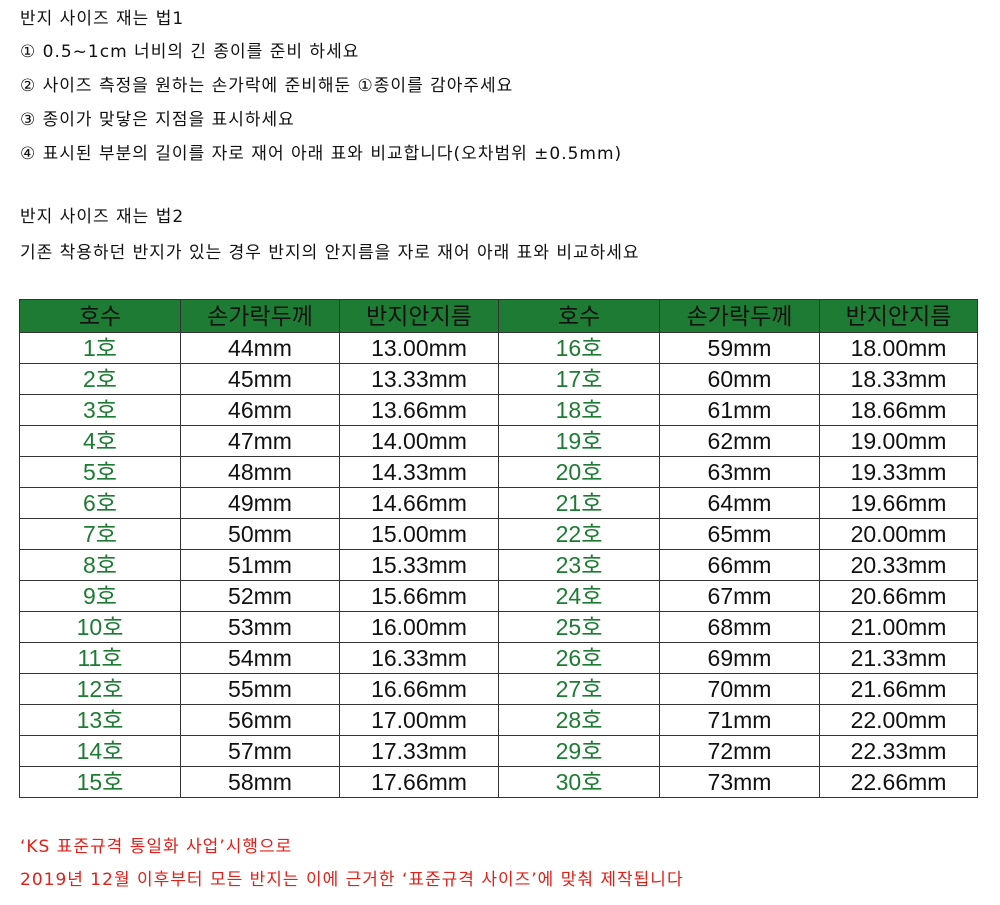 The height and width of the screenshot is (905, 1000). What do you see at coordinates (419, 534) in the screenshot?
I see `inner-diameter-cell: 15.00mm` at bounding box center [419, 534].